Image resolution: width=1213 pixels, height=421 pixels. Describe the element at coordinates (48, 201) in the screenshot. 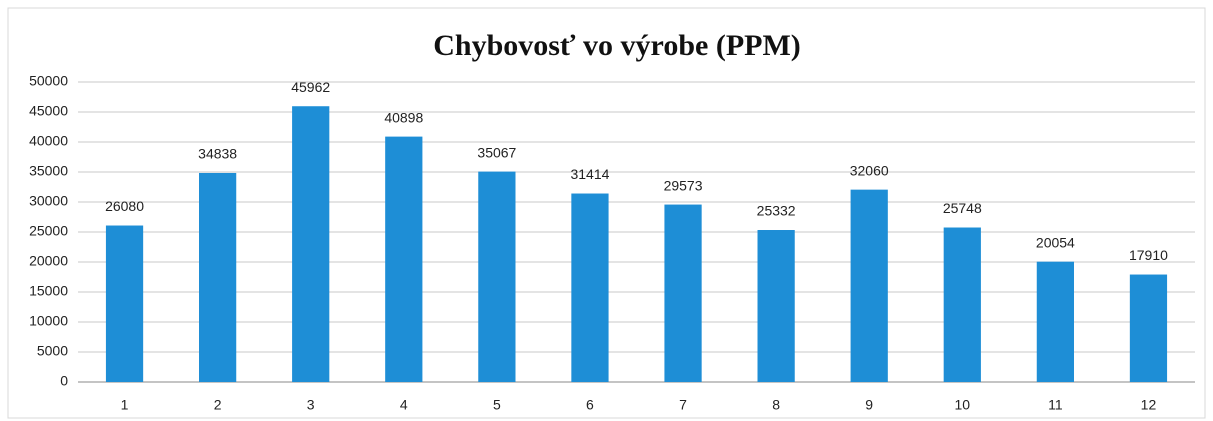

I see `y-tick-label: 30000` at that location.